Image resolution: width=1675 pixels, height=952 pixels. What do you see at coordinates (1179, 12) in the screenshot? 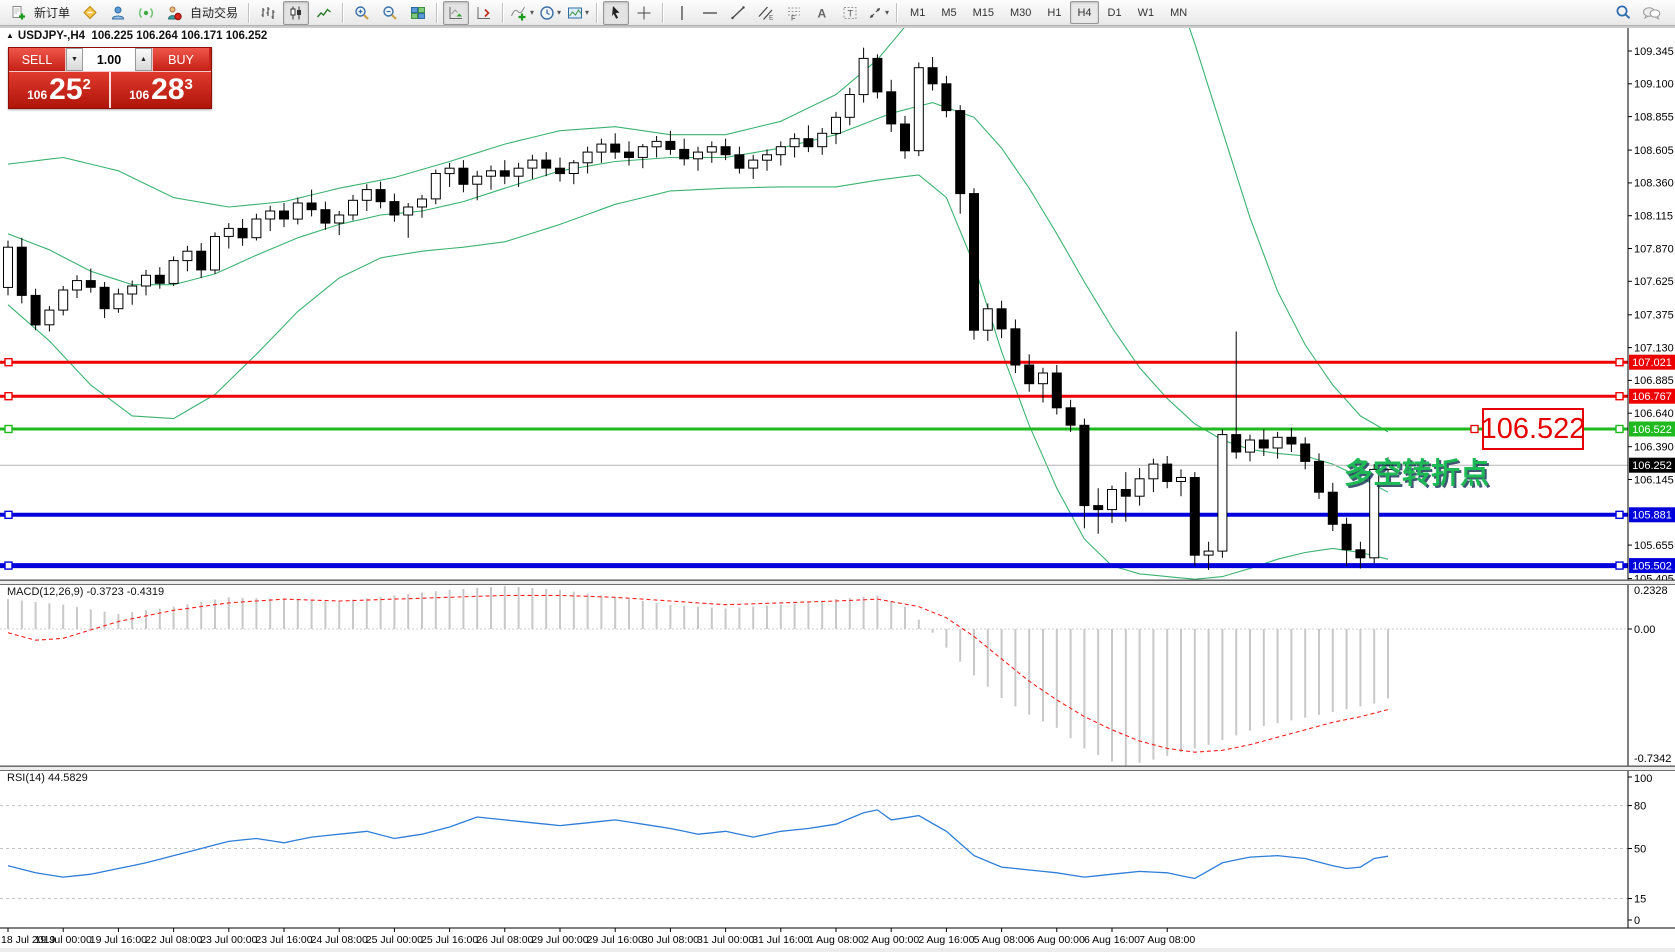
I see `timeframe-button-MN: MN` at bounding box center [1179, 12].